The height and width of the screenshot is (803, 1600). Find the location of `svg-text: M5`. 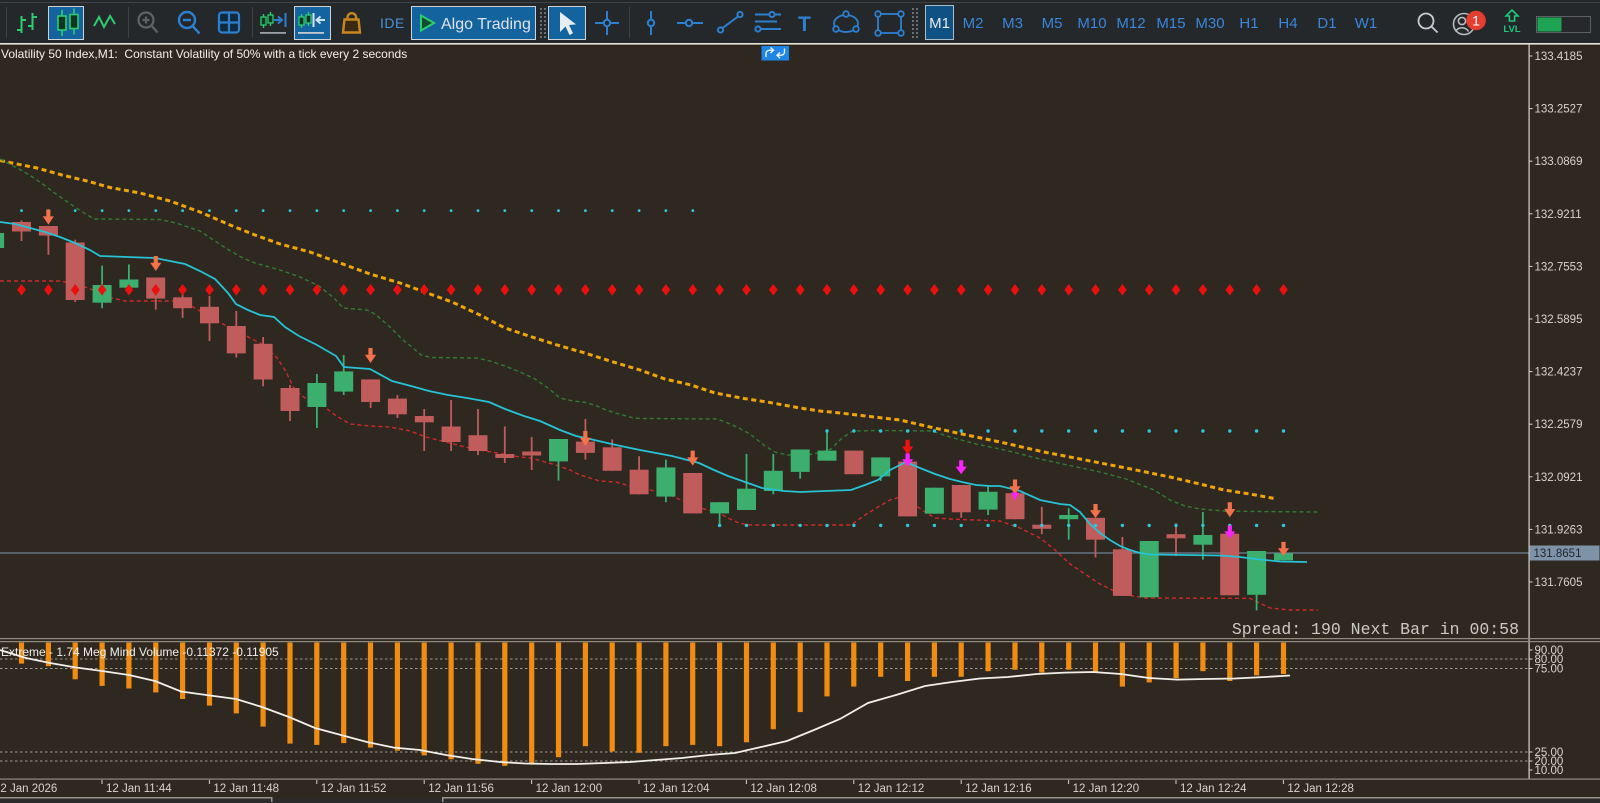

svg-text: M5 is located at coordinates (1052, 23).